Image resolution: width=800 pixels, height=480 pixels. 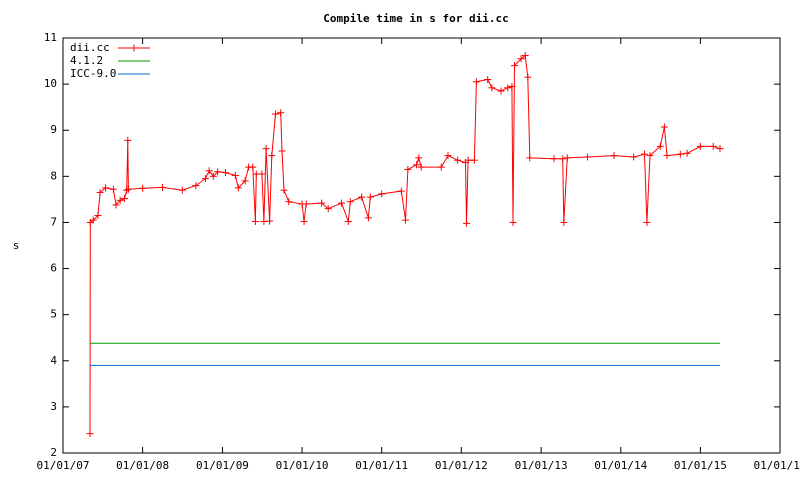 What do you see at coordinates (50, 83) in the screenshot?
I see `y-tick-label: 10` at bounding box center [50, 83].